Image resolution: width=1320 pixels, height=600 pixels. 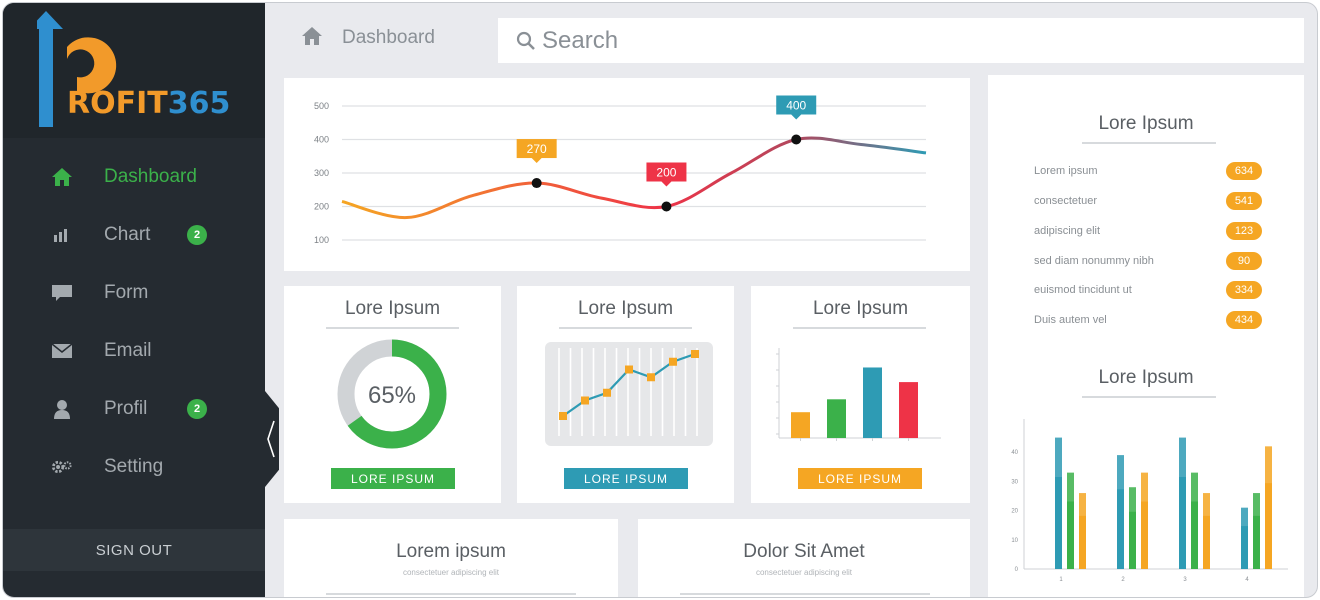 I want to click on sidebar-item-profil: Profil 2, so click(x=134, y=409).